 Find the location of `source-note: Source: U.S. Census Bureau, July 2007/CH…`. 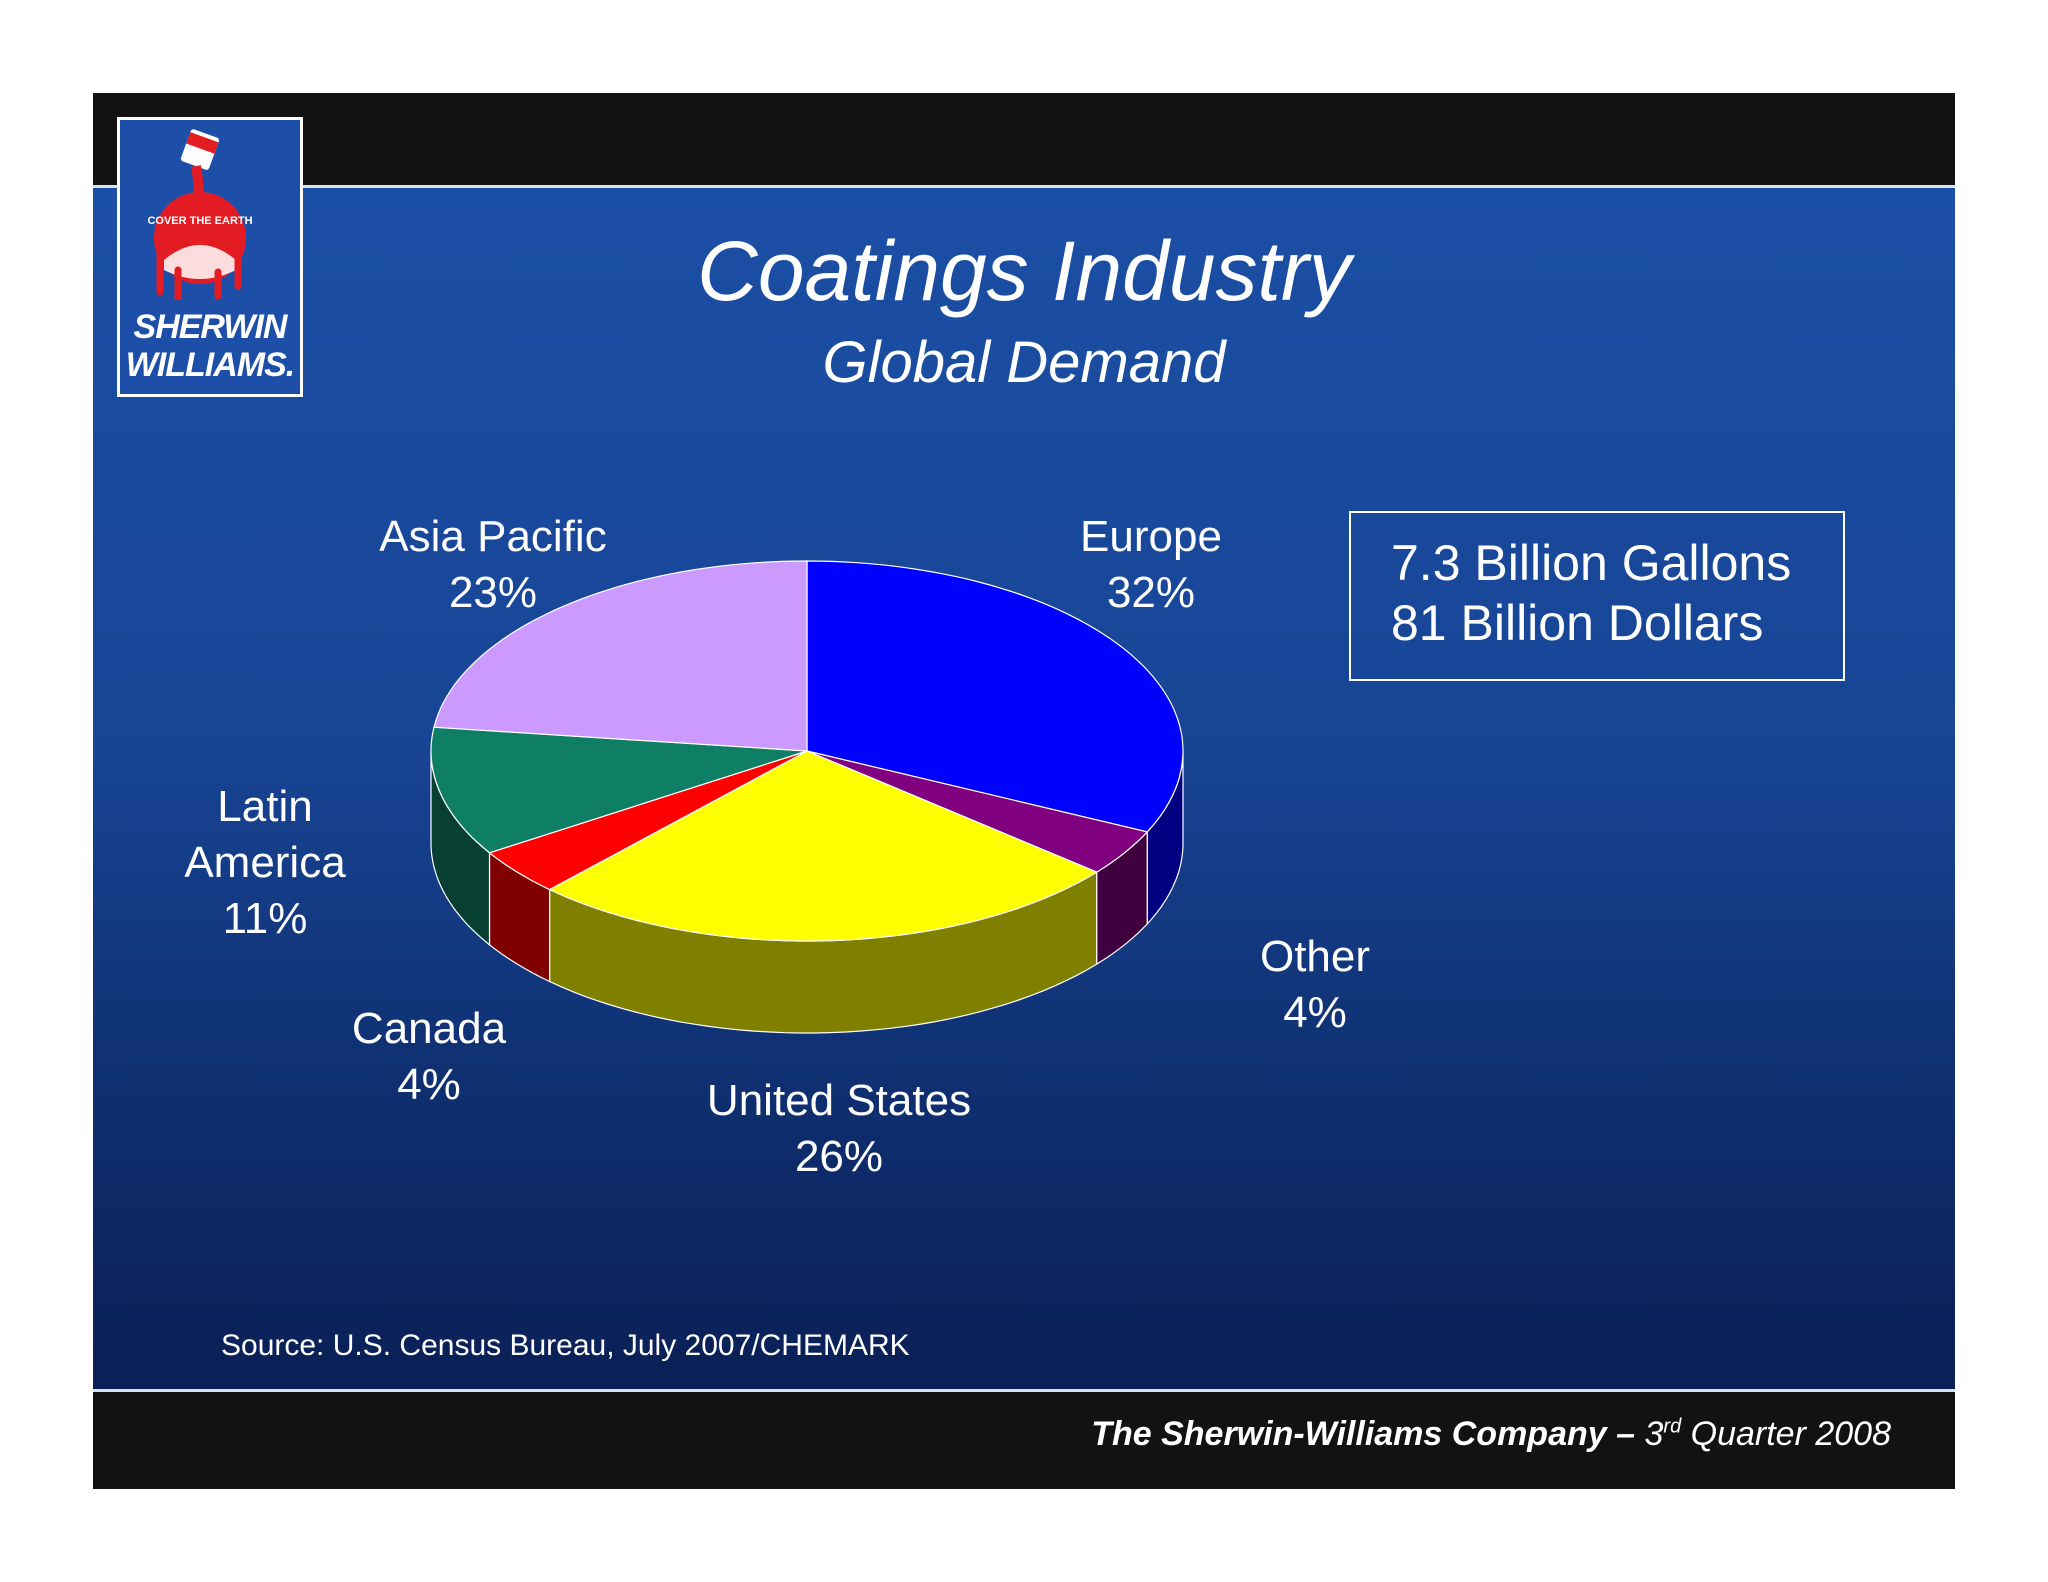

source-note: Source: U.S. Census Bureau, July 2007/CH… is located at coordinates (565, 1345).